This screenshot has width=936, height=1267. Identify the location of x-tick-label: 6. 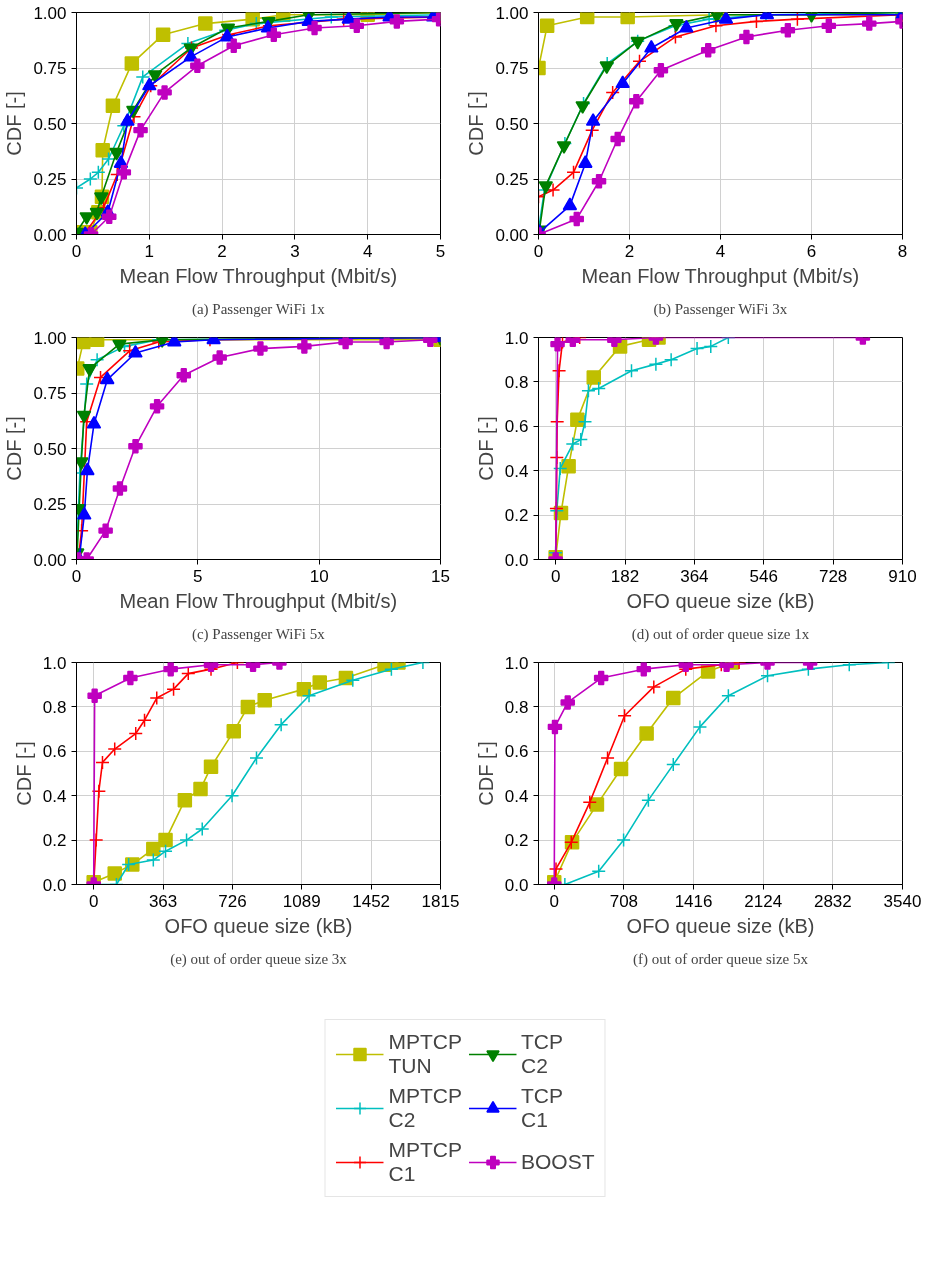
(811, 251).